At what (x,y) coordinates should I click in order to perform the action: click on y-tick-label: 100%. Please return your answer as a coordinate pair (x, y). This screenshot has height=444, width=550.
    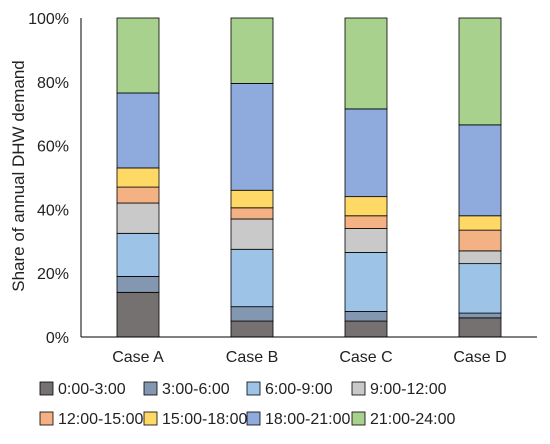
    Looking at the image, I should click on (48, 19).